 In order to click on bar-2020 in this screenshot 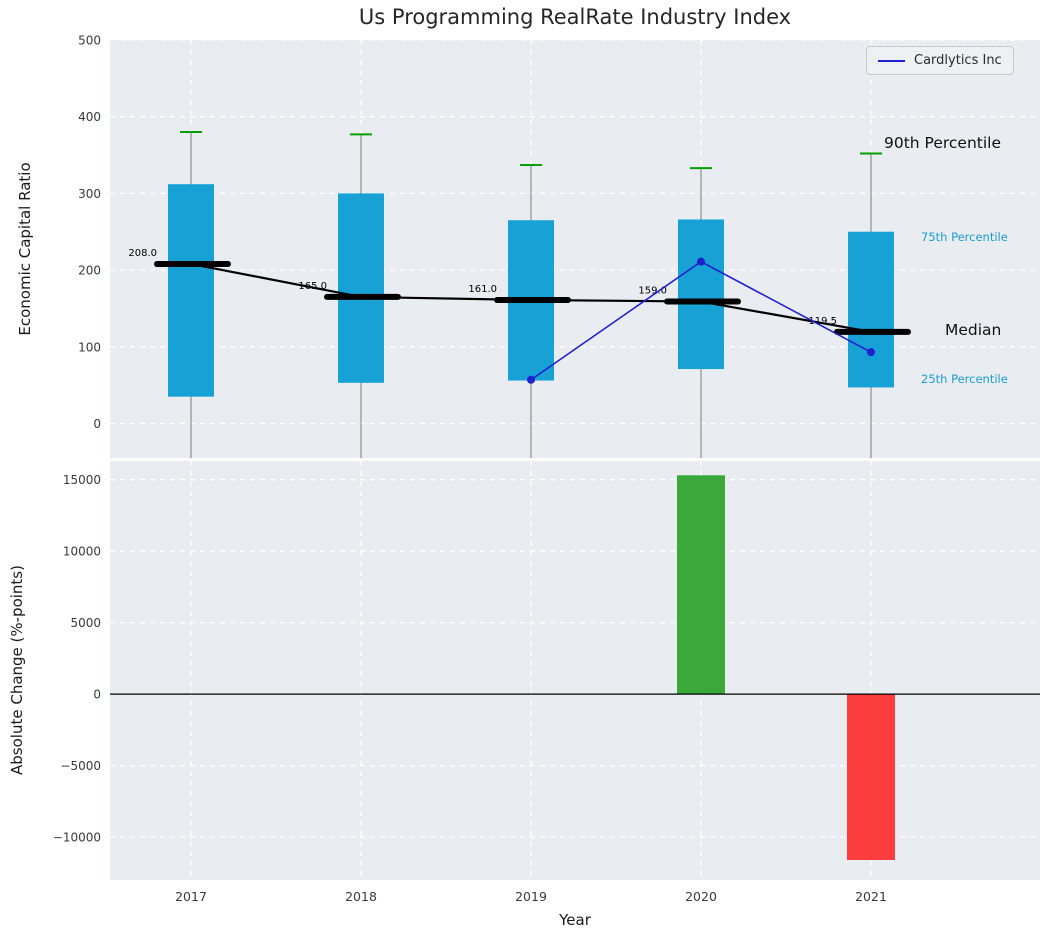, I will do `click(701, 585)`.